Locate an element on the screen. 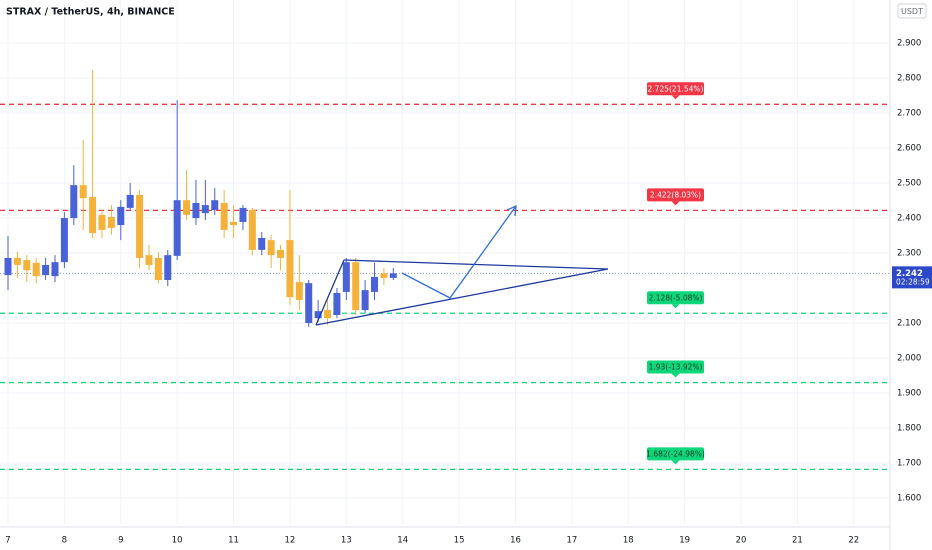 The height and width of the screenshot is (550, 932). y-tick-label: 1.900 is located at coordinates (909, 394).